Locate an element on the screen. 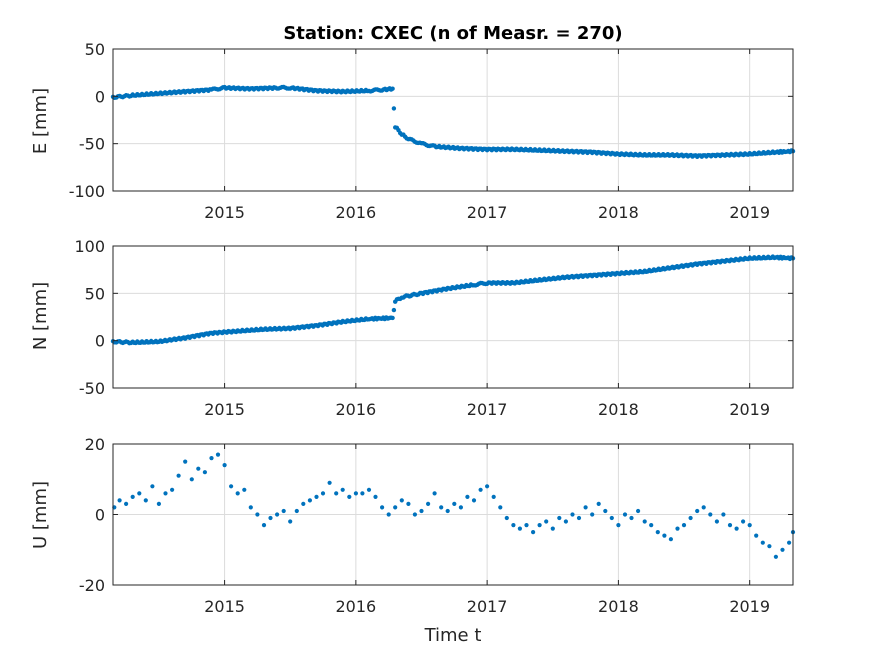 This screenshot has height=656, width=875. north-ytick-label: -50 is located at coordinates (92, 388).